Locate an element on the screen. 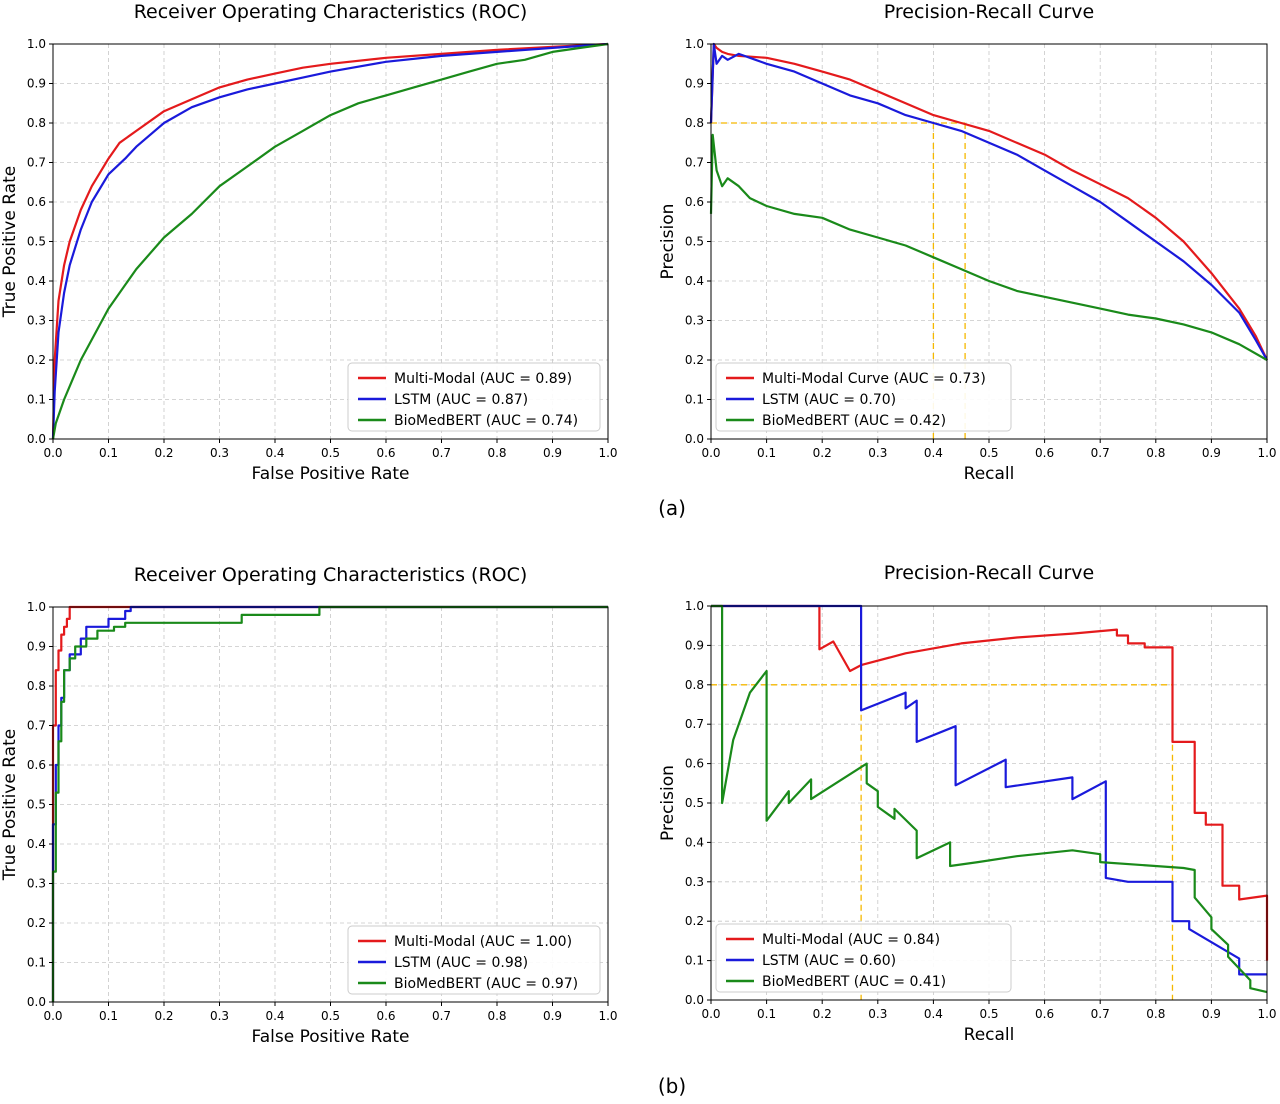 The height and width of the screenshot is (1104, 1280). legend-entry: LSTM (AUC = 0.98) is located at coordinates (461, 963).